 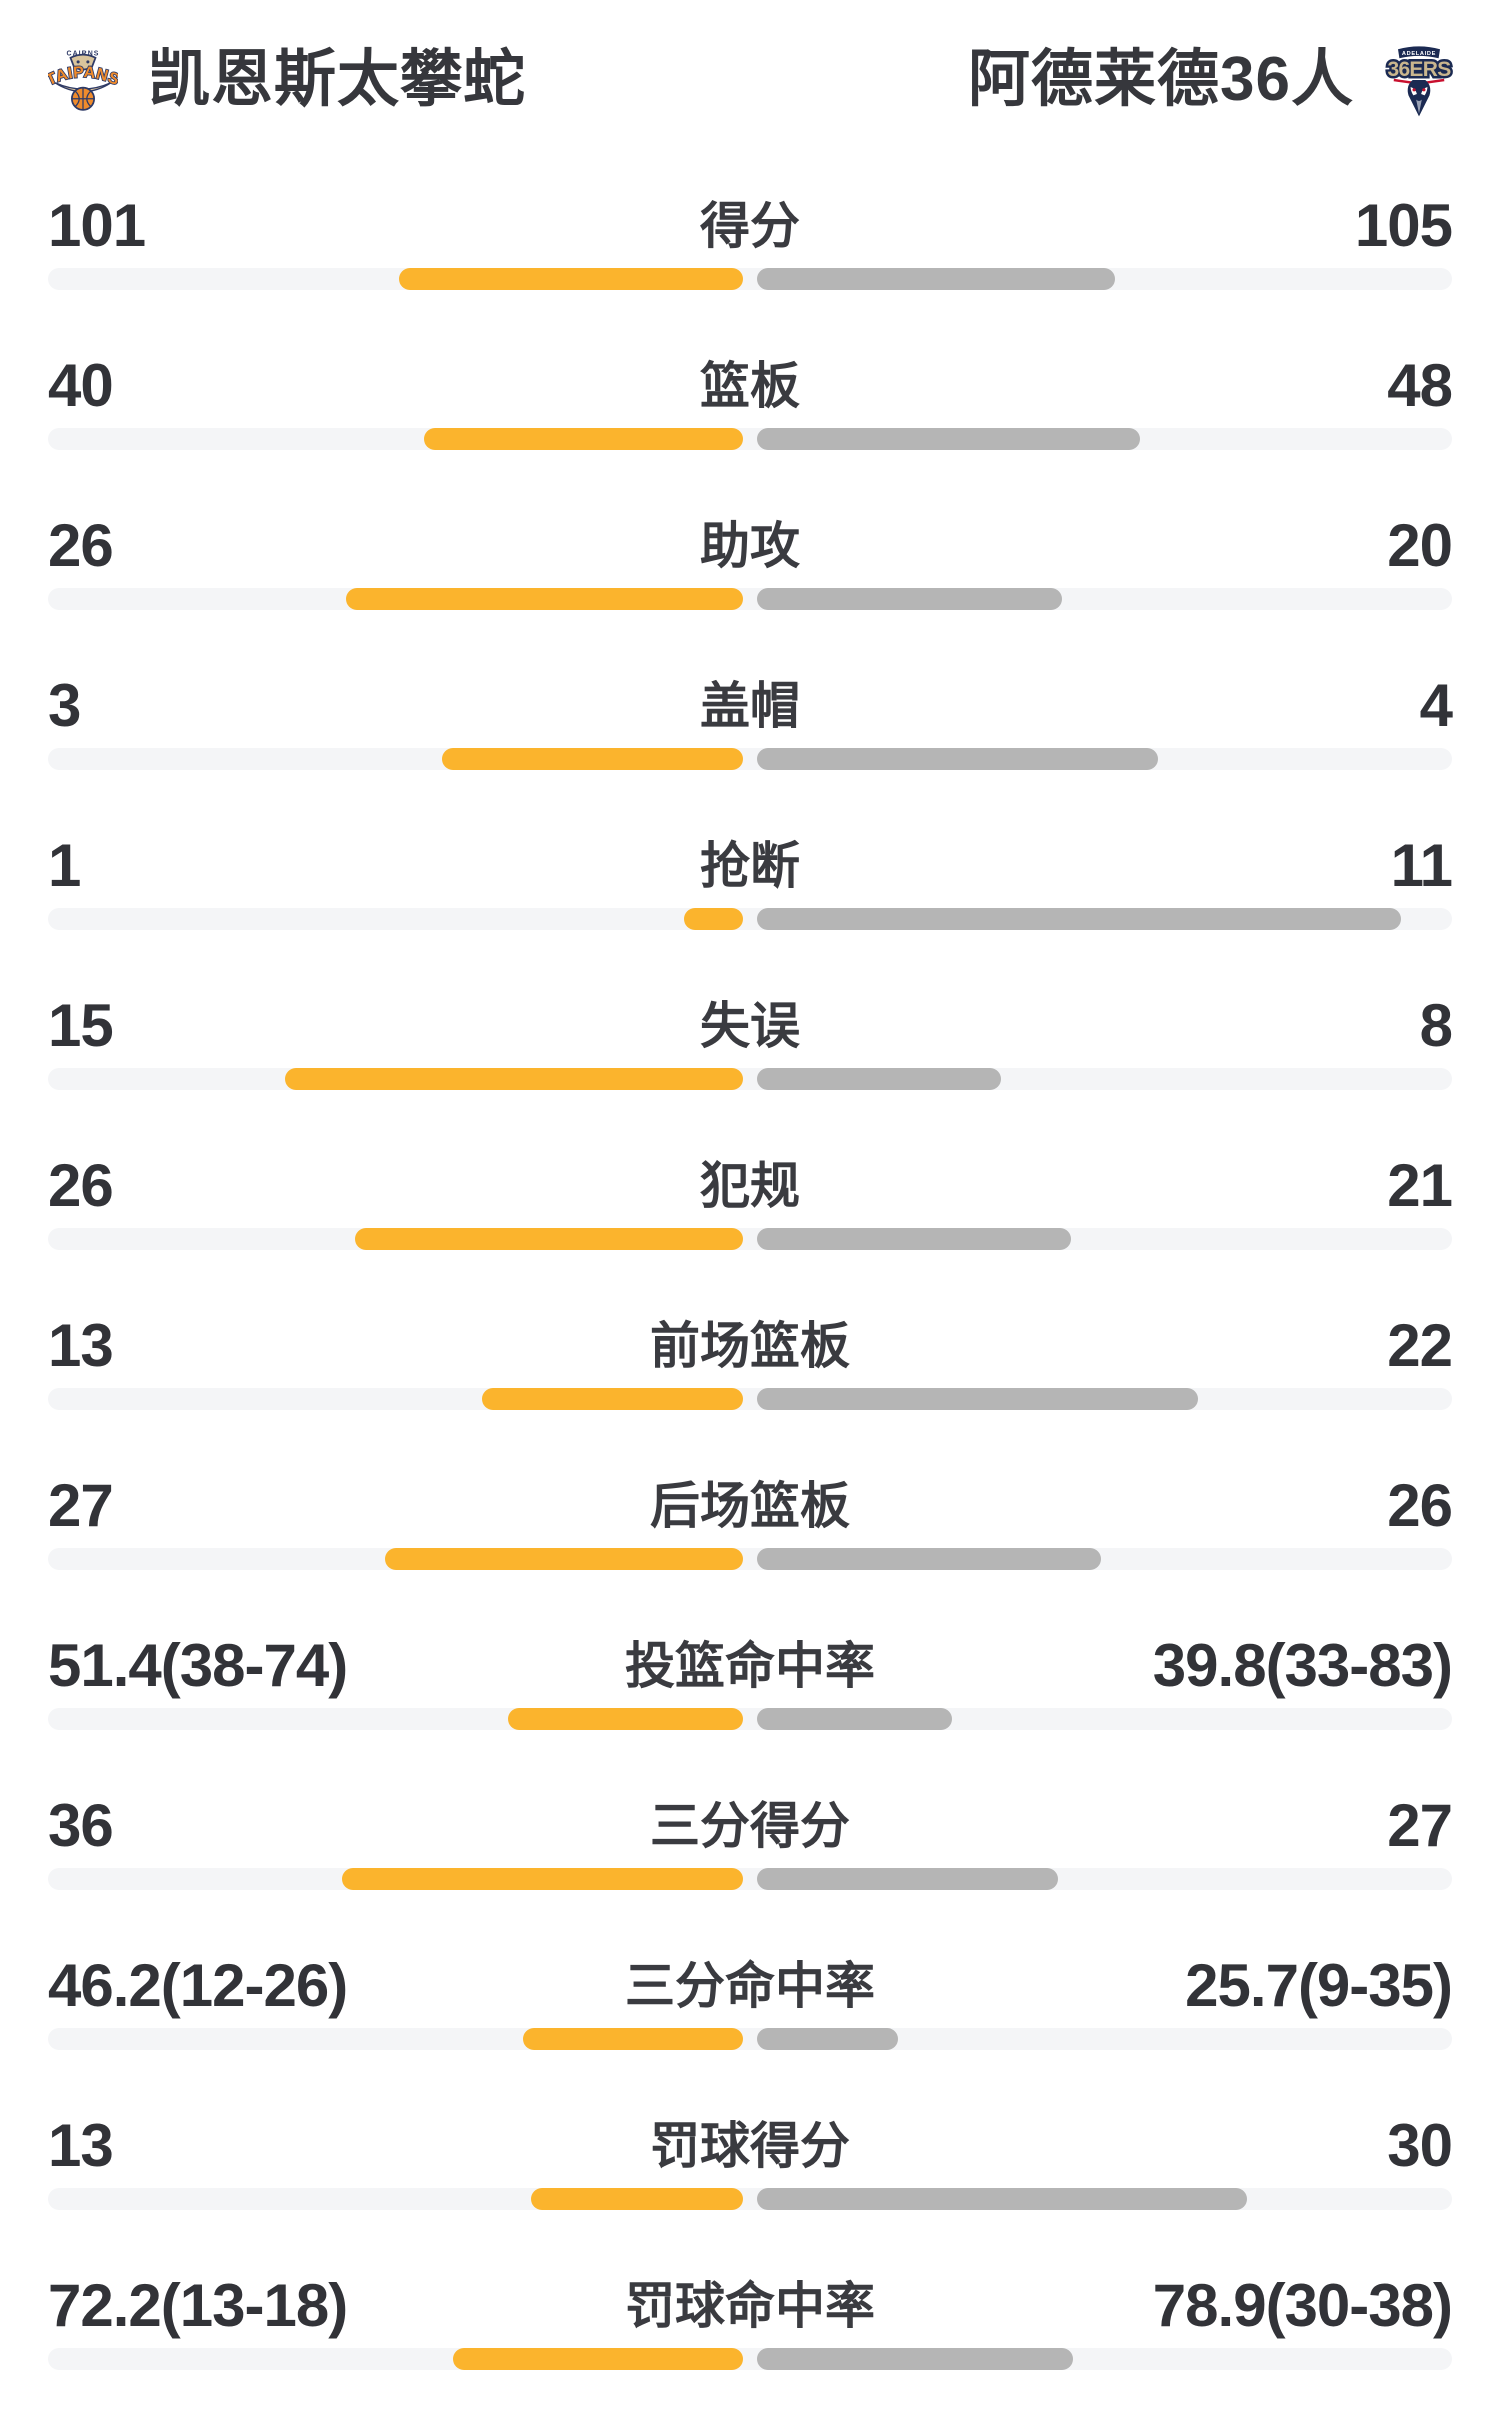 I want to click on red-swoosh-left, so click(x=1403, y=81).